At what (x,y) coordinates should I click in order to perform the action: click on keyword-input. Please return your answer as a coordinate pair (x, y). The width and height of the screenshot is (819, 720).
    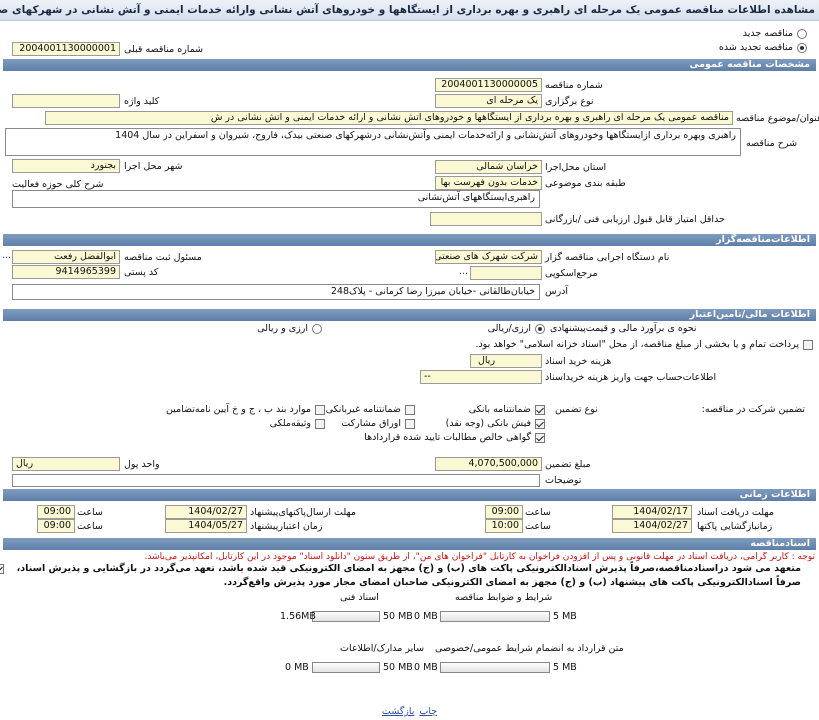
    Looking at the image, I should click on (66, 101).